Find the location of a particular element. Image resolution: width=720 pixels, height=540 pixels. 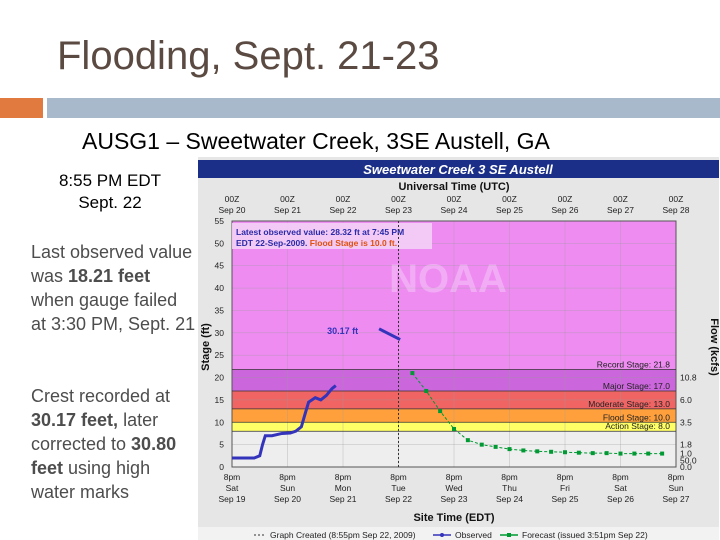

top-tick-label: Sep 27 is located at coordinates (620, 210).